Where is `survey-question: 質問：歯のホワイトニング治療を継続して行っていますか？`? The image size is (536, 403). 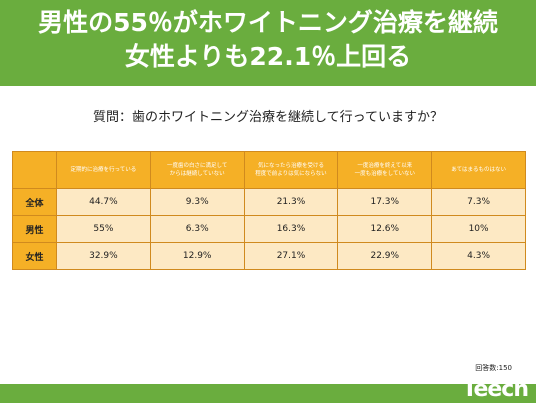 survey-question: 質問：歯のホワイトニング治療を継続して行っていますか？ is located at coordinates (268, 117).